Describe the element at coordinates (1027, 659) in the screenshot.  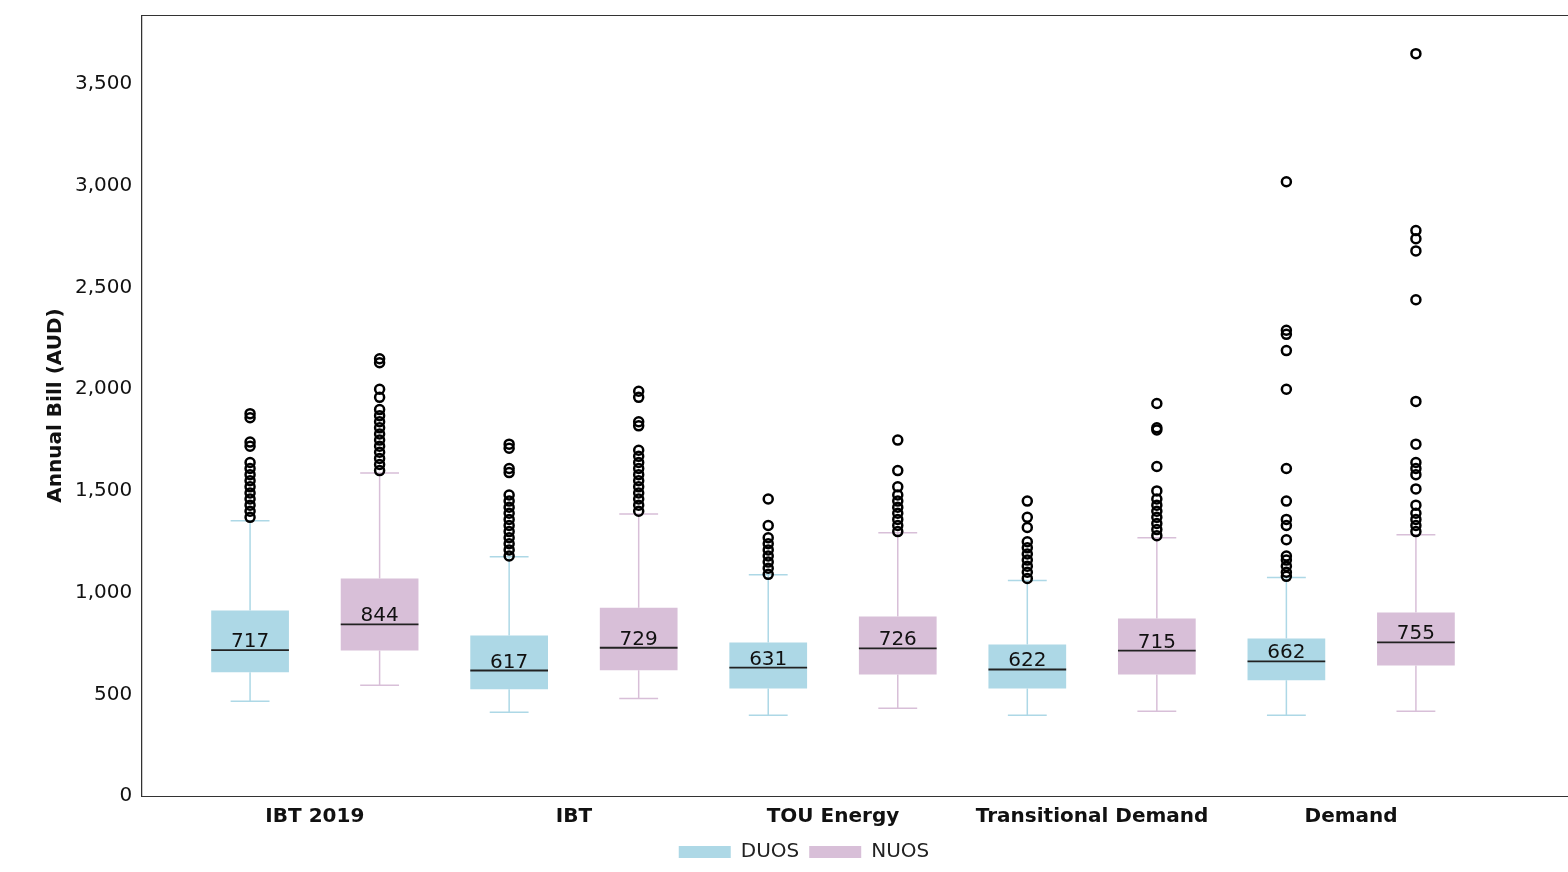
I see `text: 622` at that location.